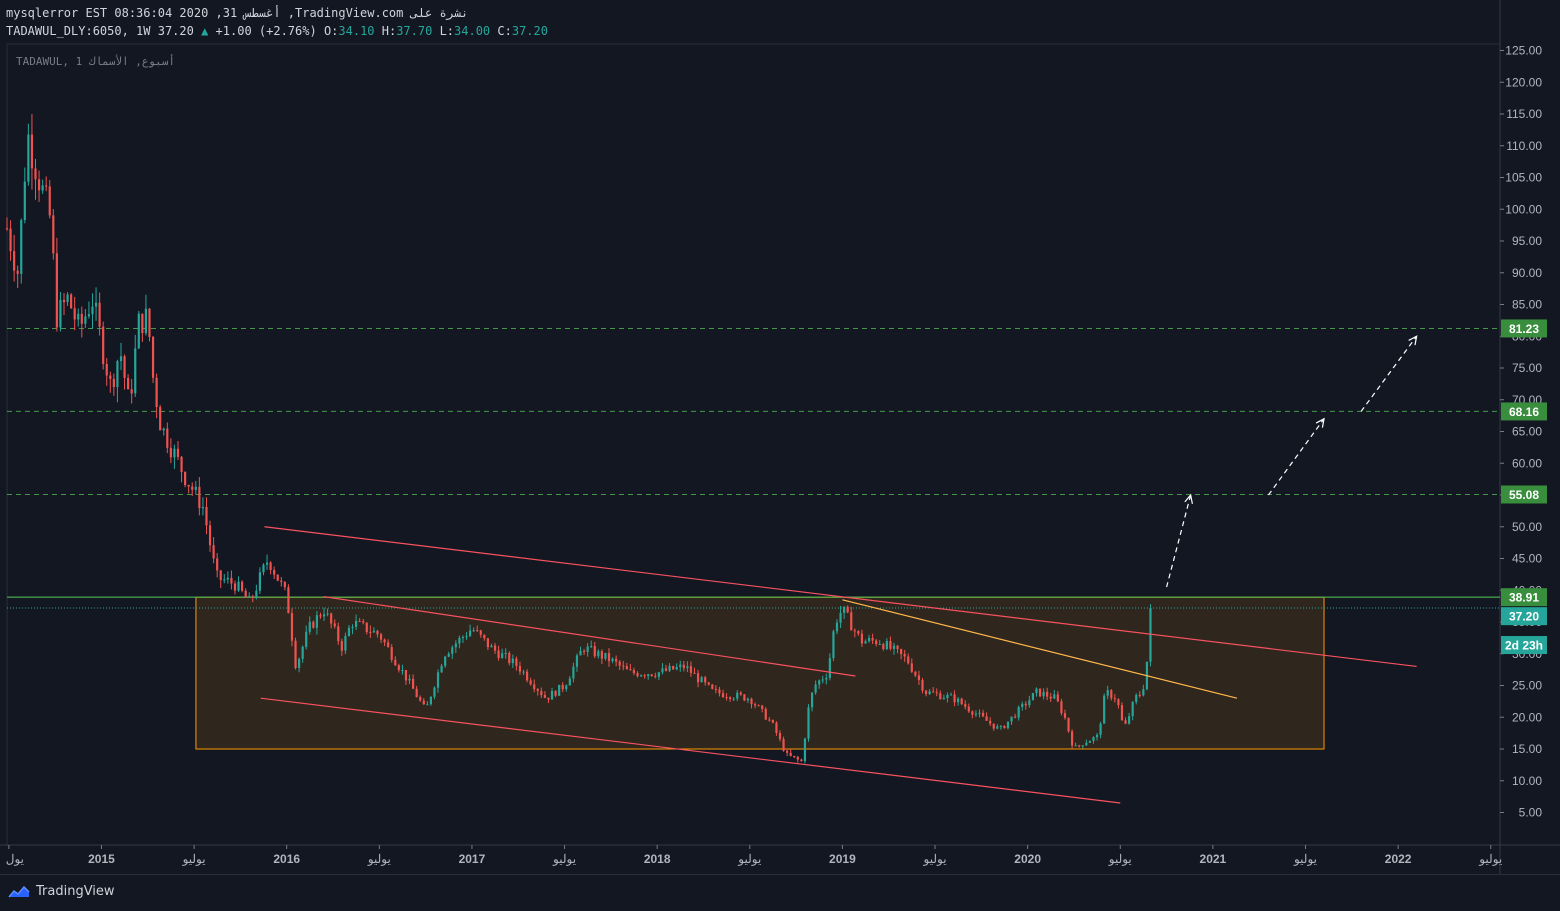 The height and width of the screenshot is (911, 1560). Describe the element at coordinates (266, 31) in the screenshot. I see `change-value: +1.00 (+2.76%)` at that location.